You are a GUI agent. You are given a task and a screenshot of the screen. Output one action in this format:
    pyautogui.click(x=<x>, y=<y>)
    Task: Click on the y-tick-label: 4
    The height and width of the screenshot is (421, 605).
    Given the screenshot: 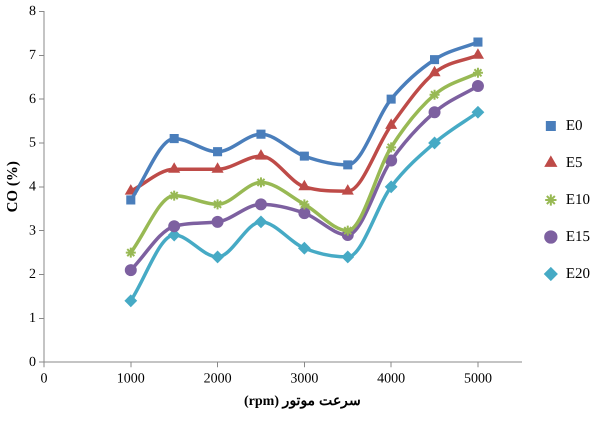 What is the action you would take?
    pyautogui.click(x=32, y=186)
    